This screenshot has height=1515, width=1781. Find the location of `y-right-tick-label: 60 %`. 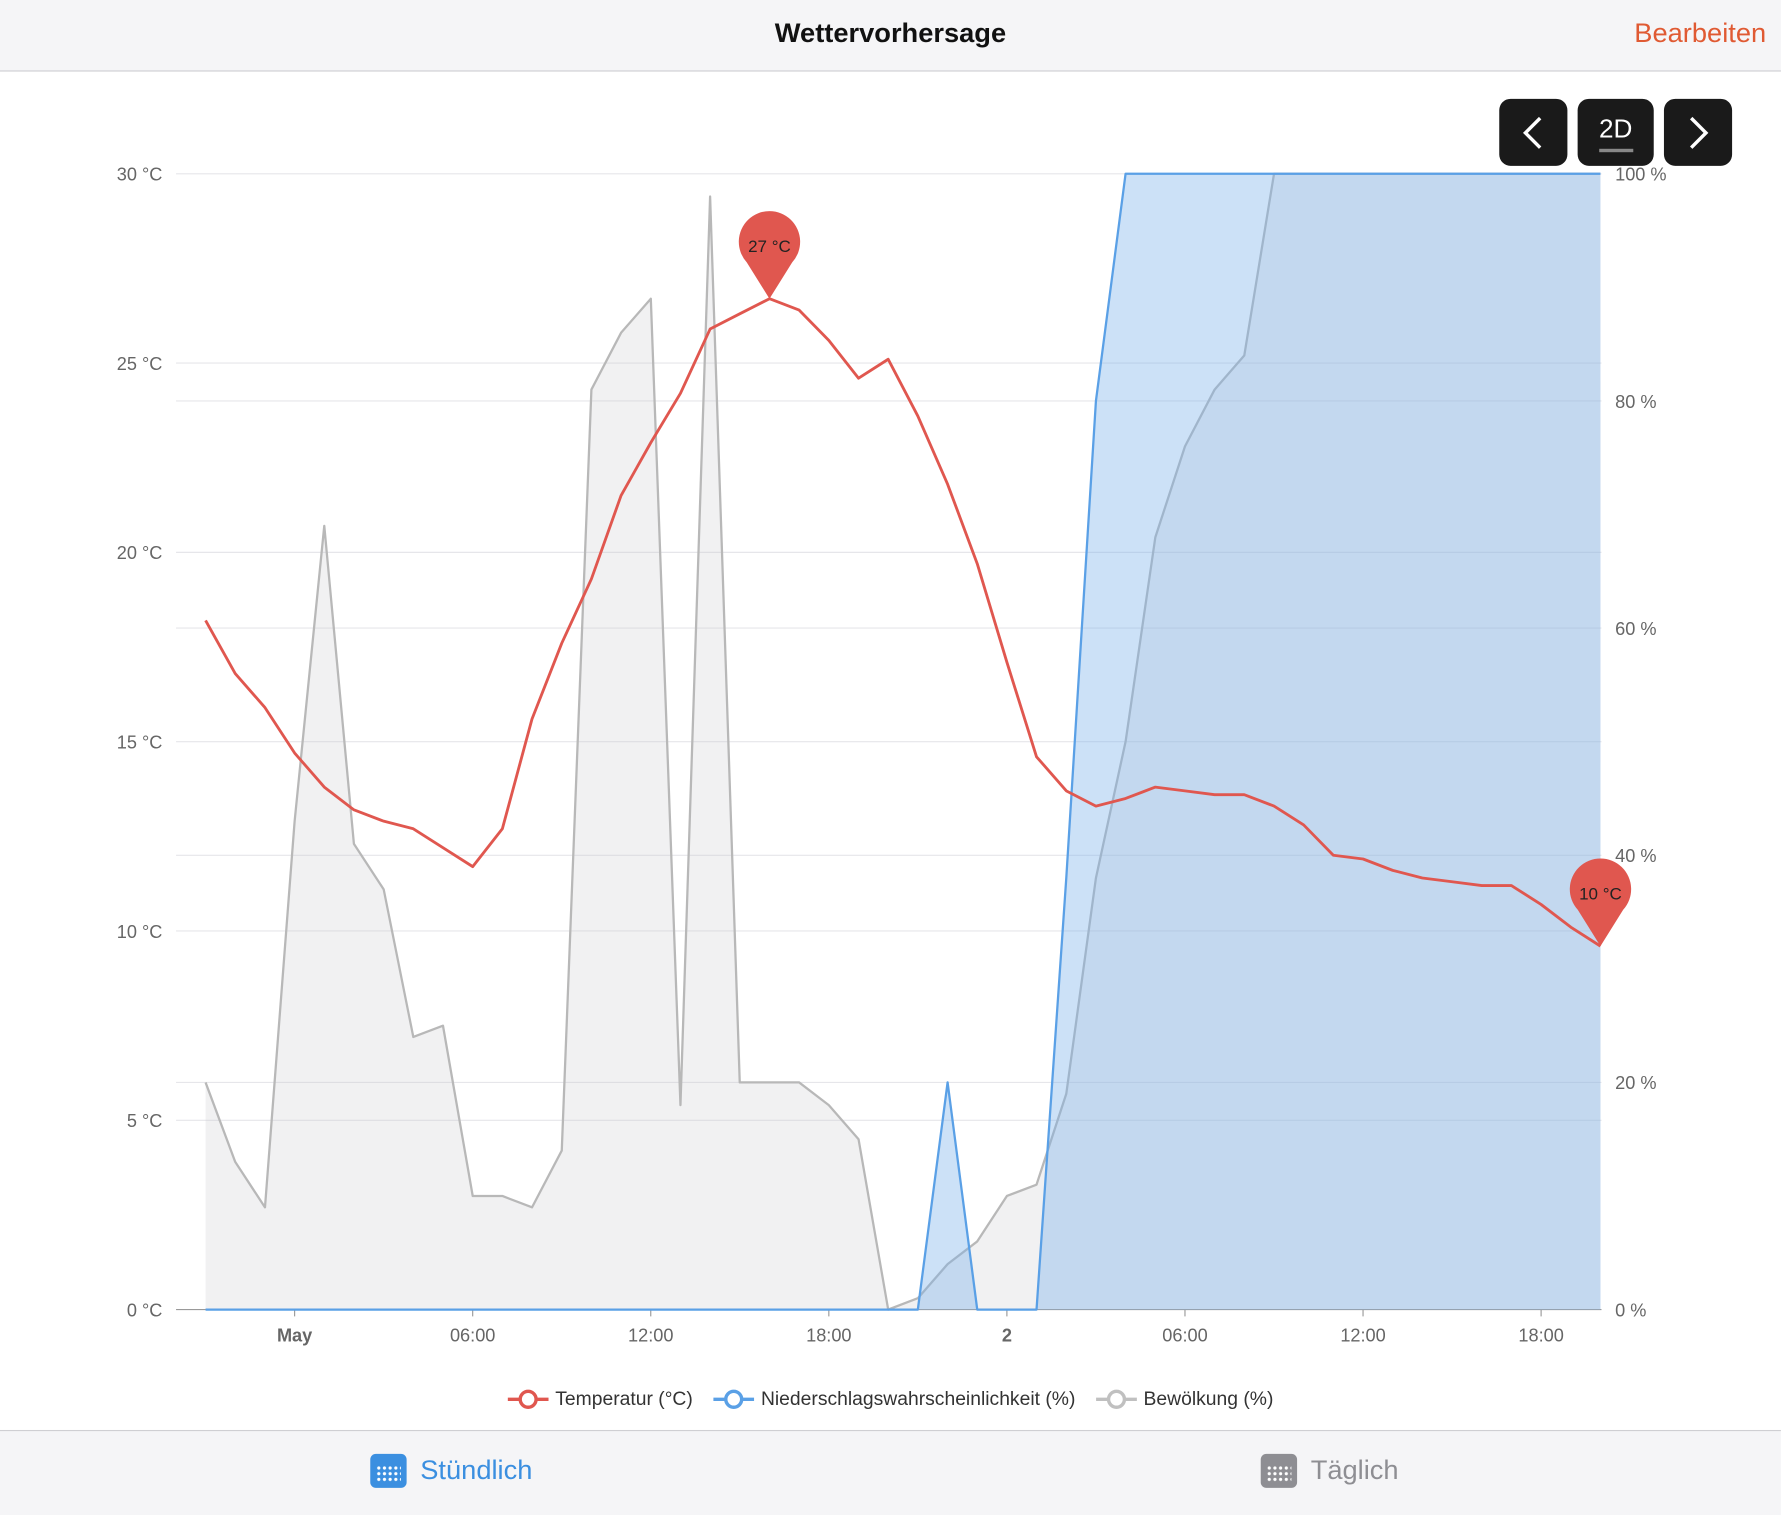

y-right-tick-label: 60 % is located at coordinates (1635, 629).